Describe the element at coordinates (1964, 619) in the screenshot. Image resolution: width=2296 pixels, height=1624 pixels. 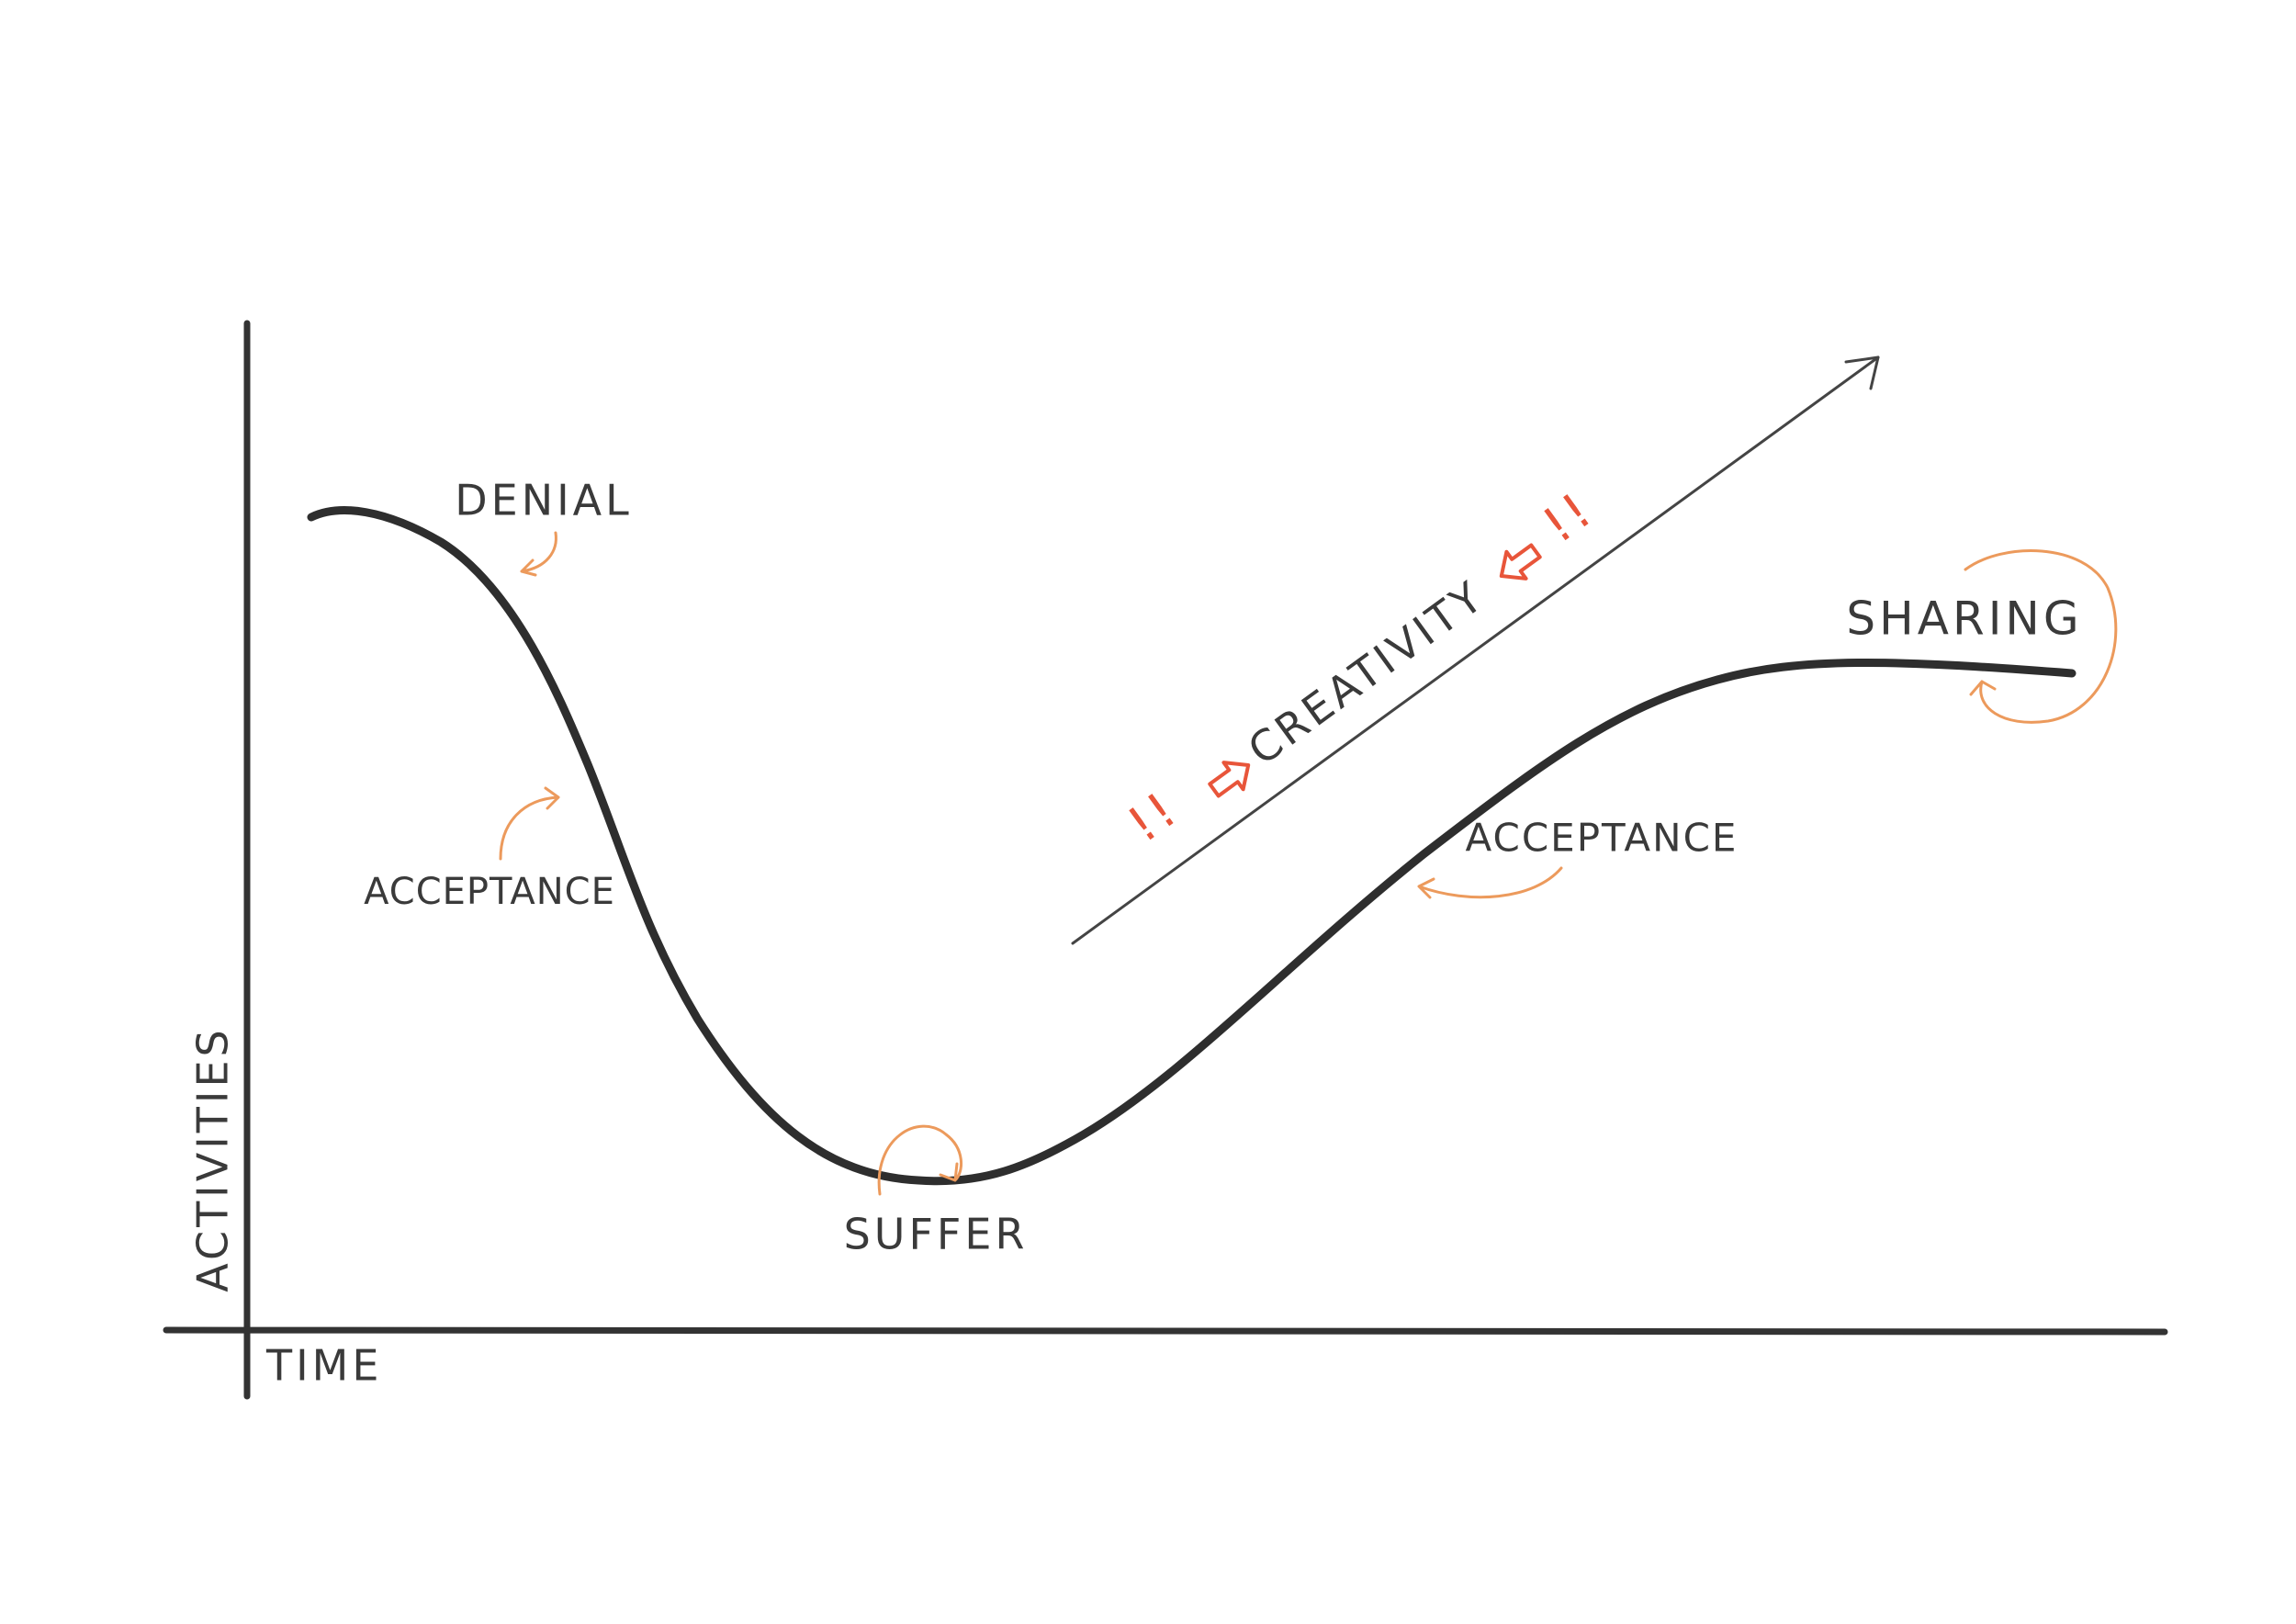
I see `stage-label: SHARING` at that location.